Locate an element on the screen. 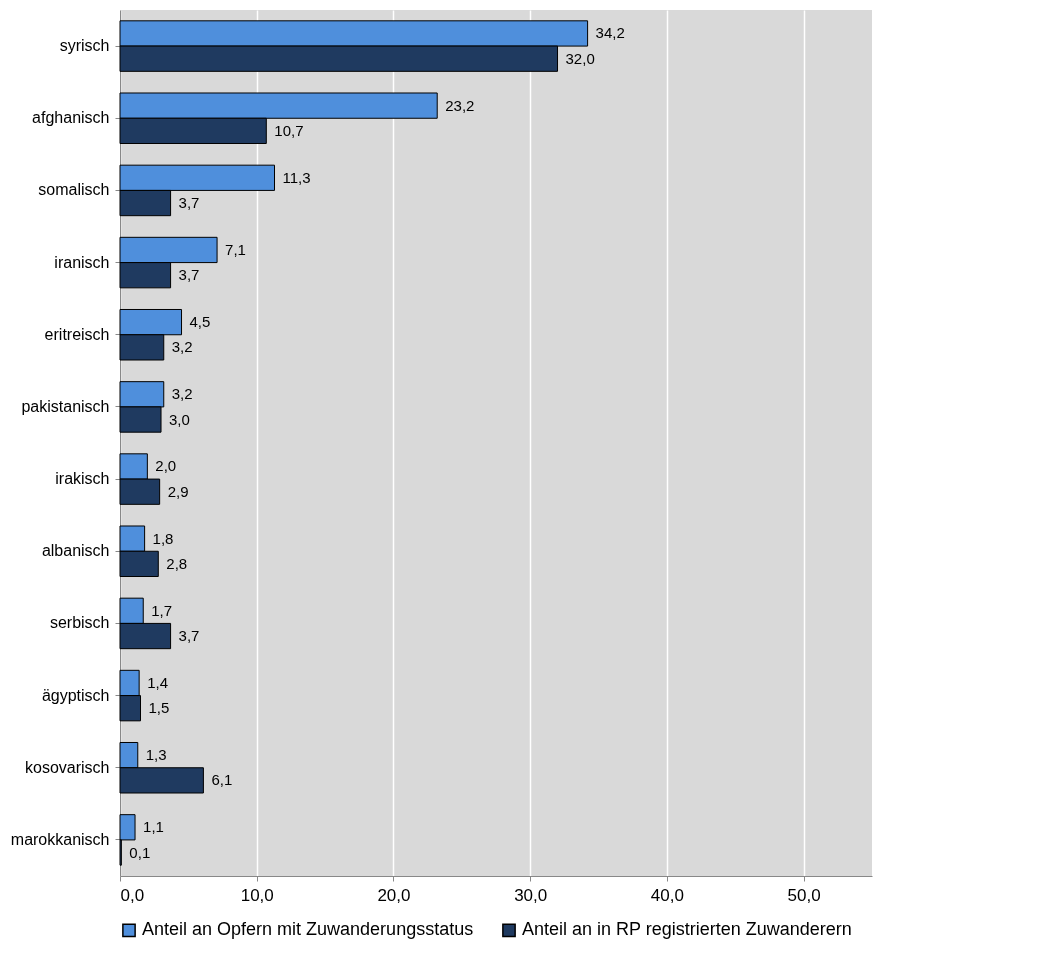 Image resolution: width=1057 pixels, height=969 pixels. legend-label: Anteil an Opfern mit Zuwanderungsstatus is located at coordinates (308, 929).